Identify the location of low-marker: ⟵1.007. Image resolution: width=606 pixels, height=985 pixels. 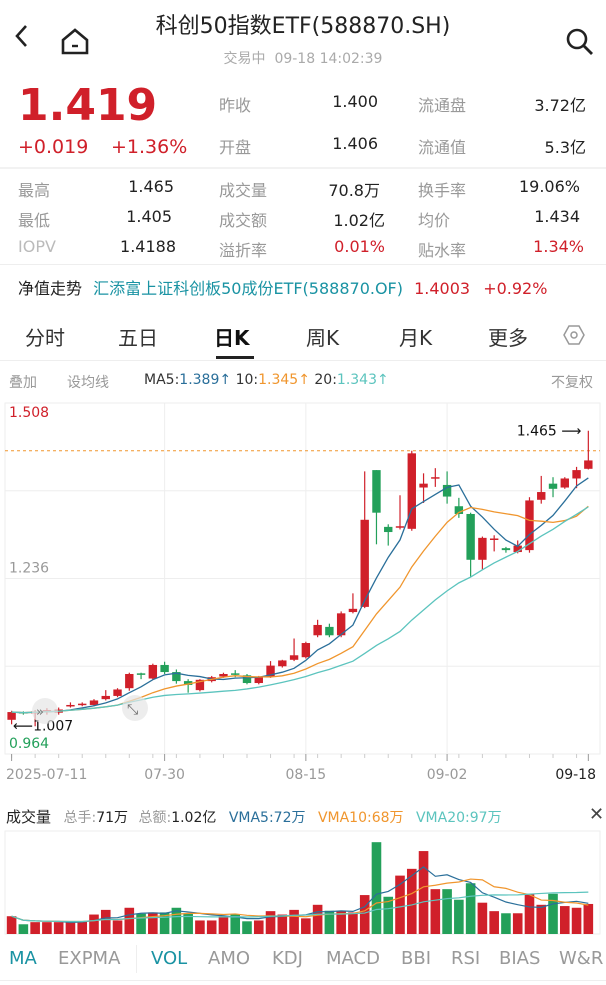
(43, 726).